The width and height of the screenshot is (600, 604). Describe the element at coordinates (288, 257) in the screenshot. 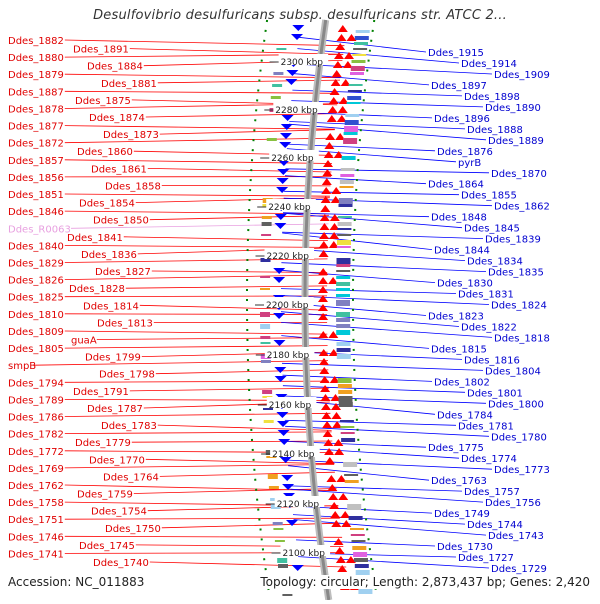

I see `kbp-tick-label: 2220 kbp` at that location.